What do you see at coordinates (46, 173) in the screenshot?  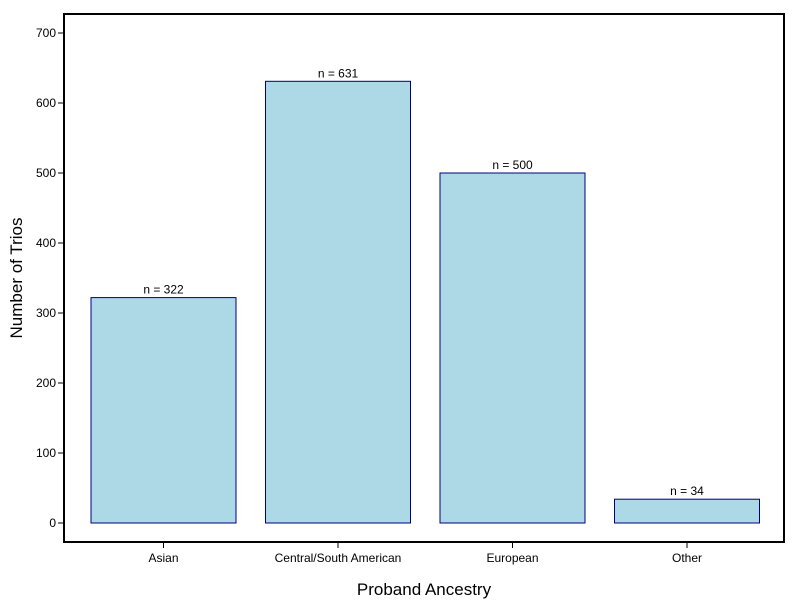 I see `y-tick-label: 500` at bounding box center [46, 173].